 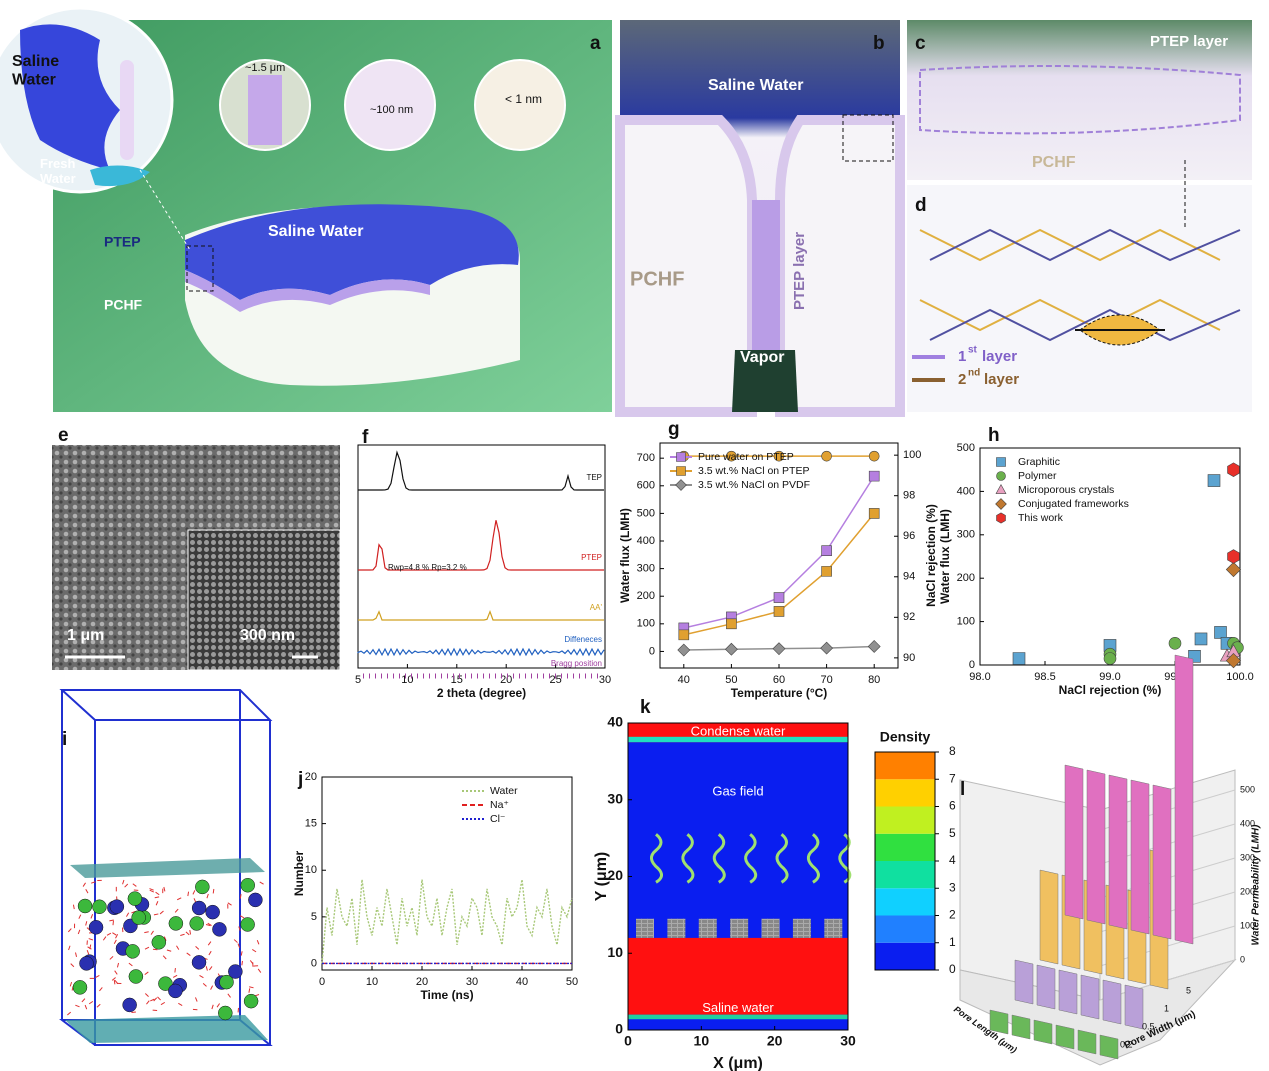 What do you see at coordinates (765, 381) in the screenshot?
I see `vapor-zone` at bounding box center [765, 381].